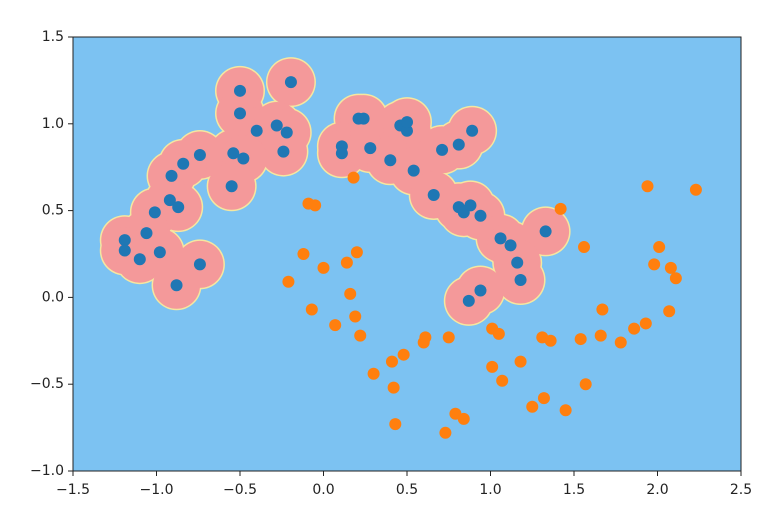 This screenshot has height=523, width=783. I want to click on x-tick-label: 2.5, so click(741, 490).